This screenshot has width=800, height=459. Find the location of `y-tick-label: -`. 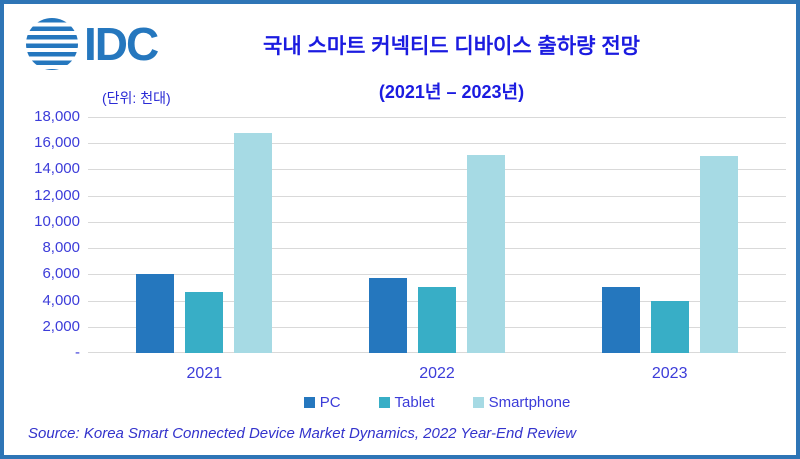

y-tick-label: - is located at coordinates (77, 352).